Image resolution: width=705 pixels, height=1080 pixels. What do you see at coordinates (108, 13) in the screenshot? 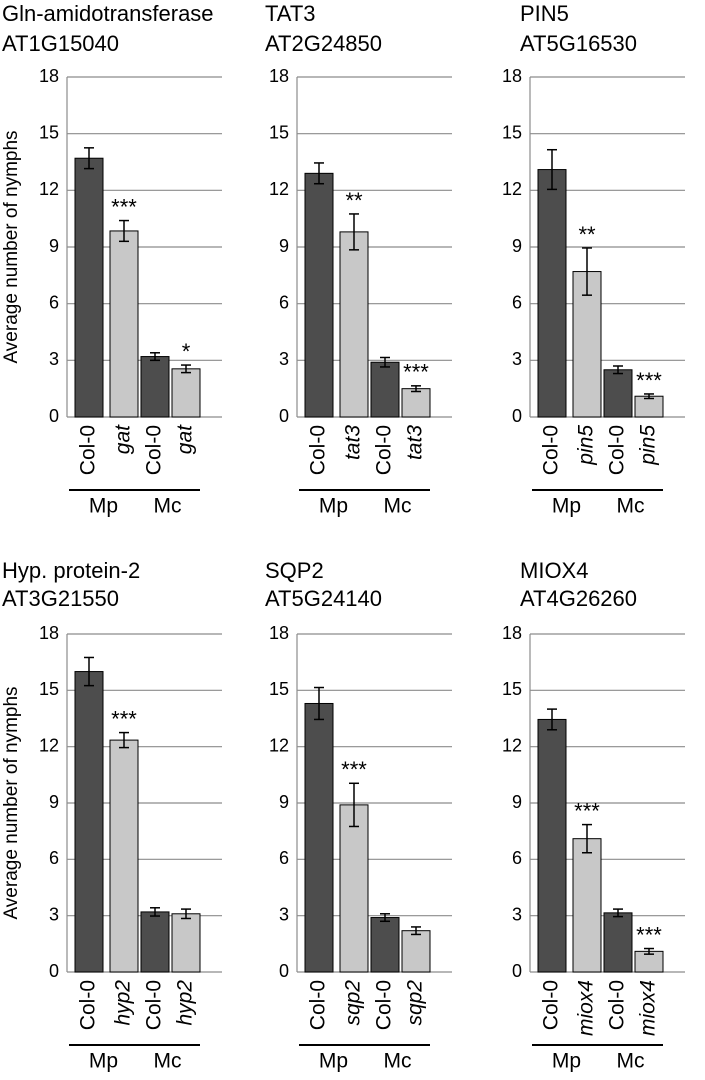
I see `chart-title: Gln-amidotransferase` at bounding box center [108, 13].